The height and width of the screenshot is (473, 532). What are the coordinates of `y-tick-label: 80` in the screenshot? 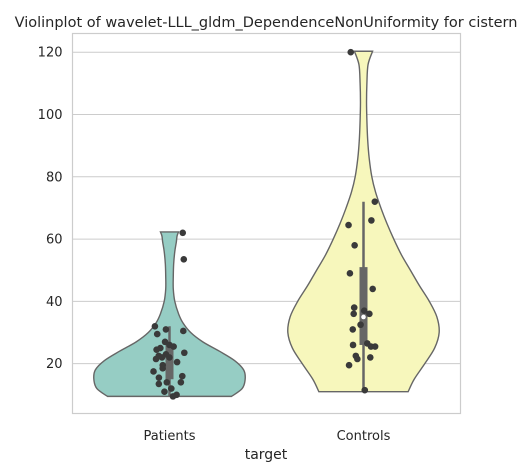 It's located at (54, 177).